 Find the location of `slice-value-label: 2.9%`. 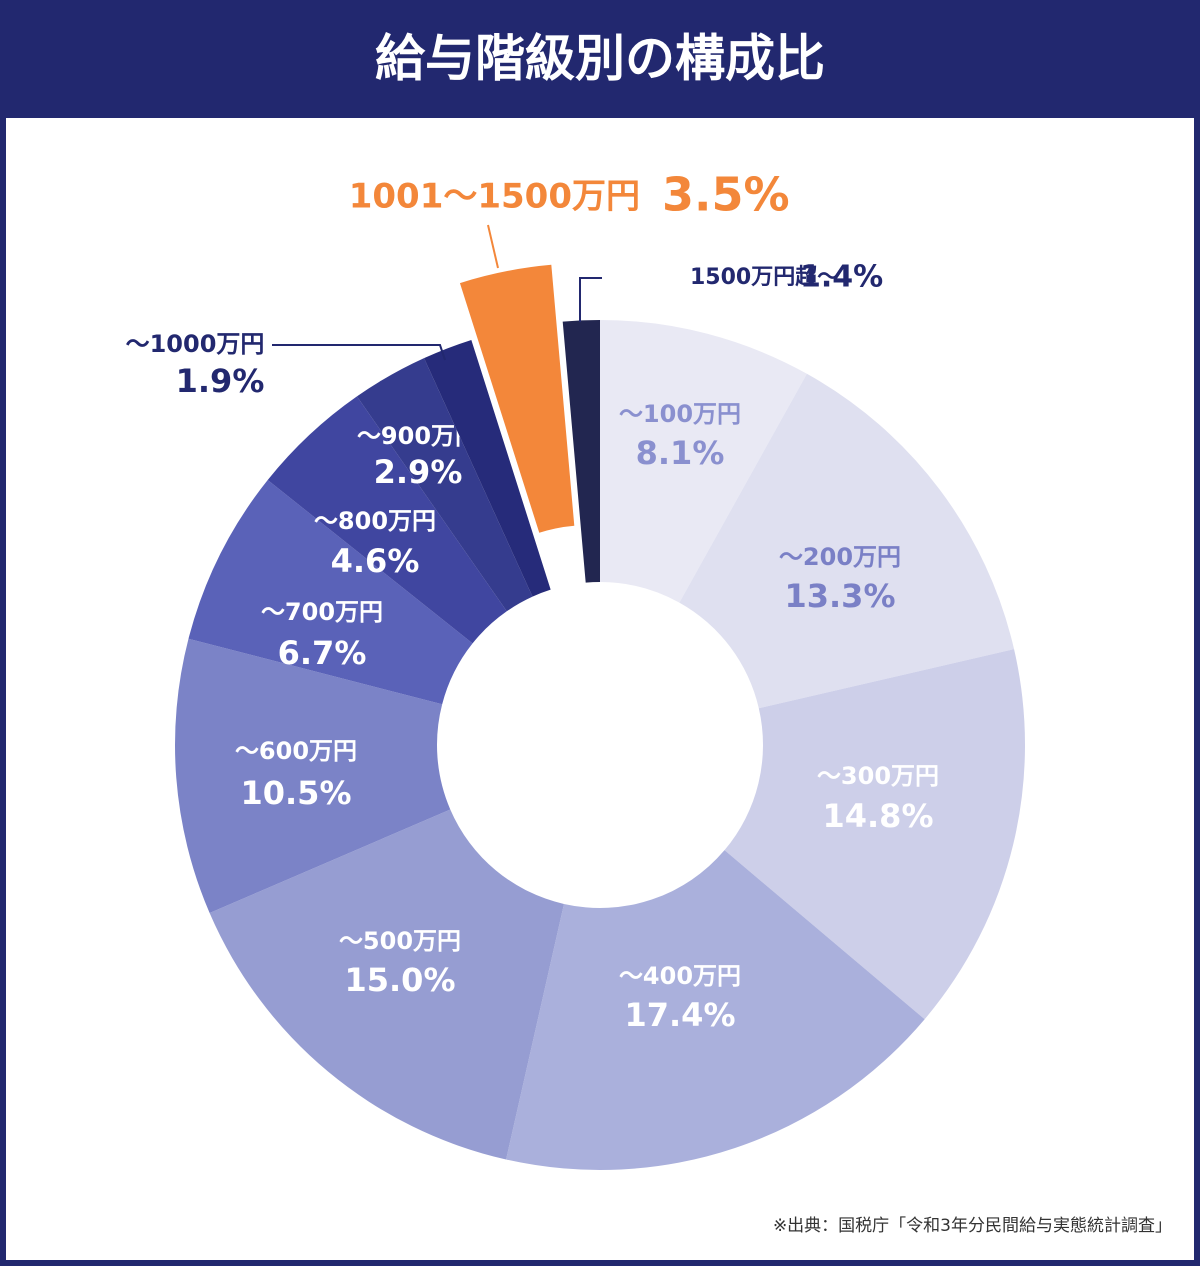

slice-value-label: 2.9% is located at coordinates (418, 472).